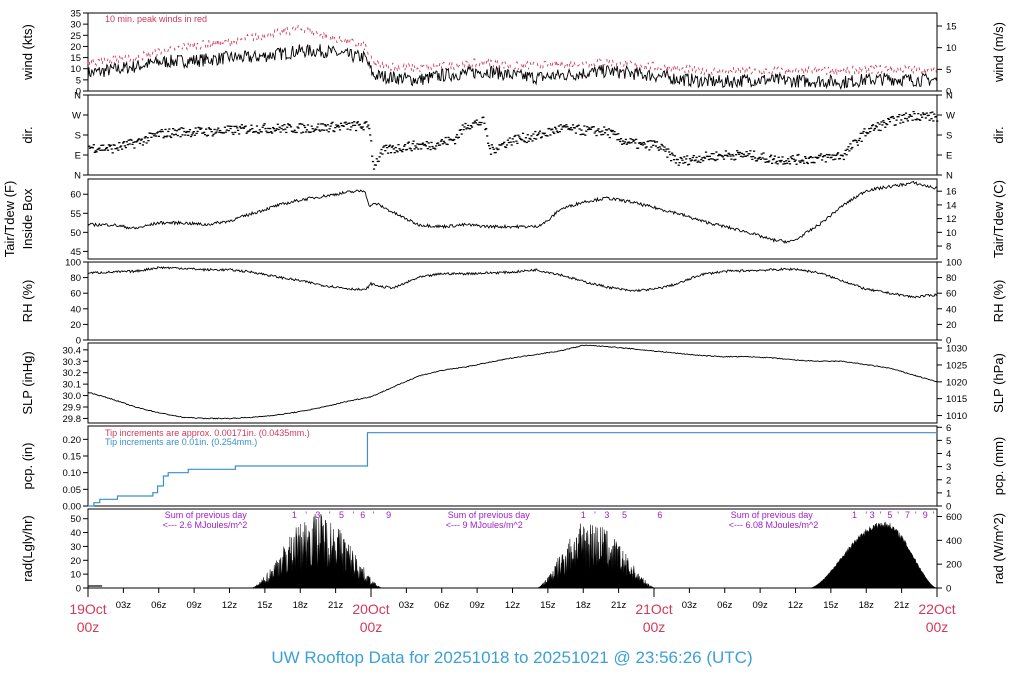  What do you see at coordinates (948, 454) in the screenshot?
I see `pcp-ytick-label-right: 4` at bounding box center [948, 454].